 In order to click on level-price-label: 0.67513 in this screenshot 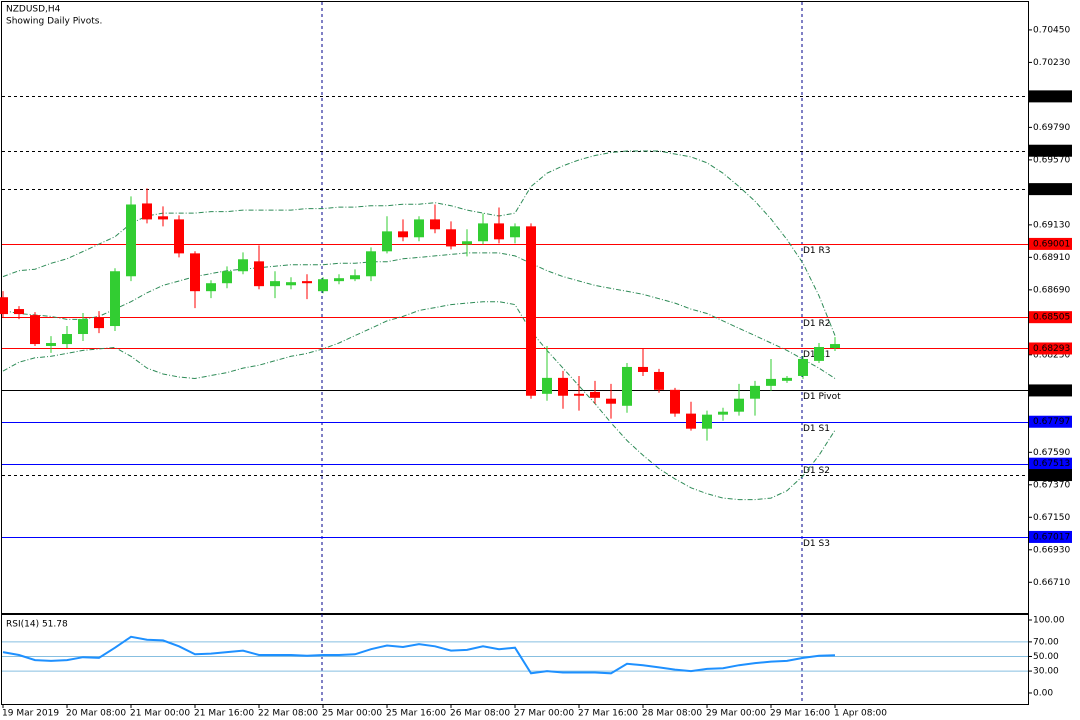, I will do `click(1051, 464)`.